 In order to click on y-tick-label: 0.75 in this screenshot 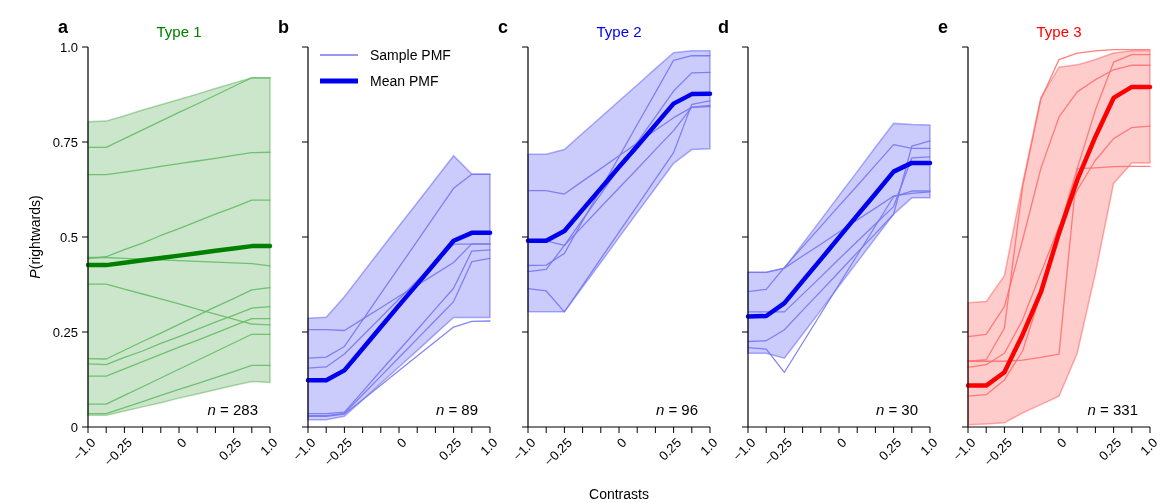, I will do `click(65, 142)`.